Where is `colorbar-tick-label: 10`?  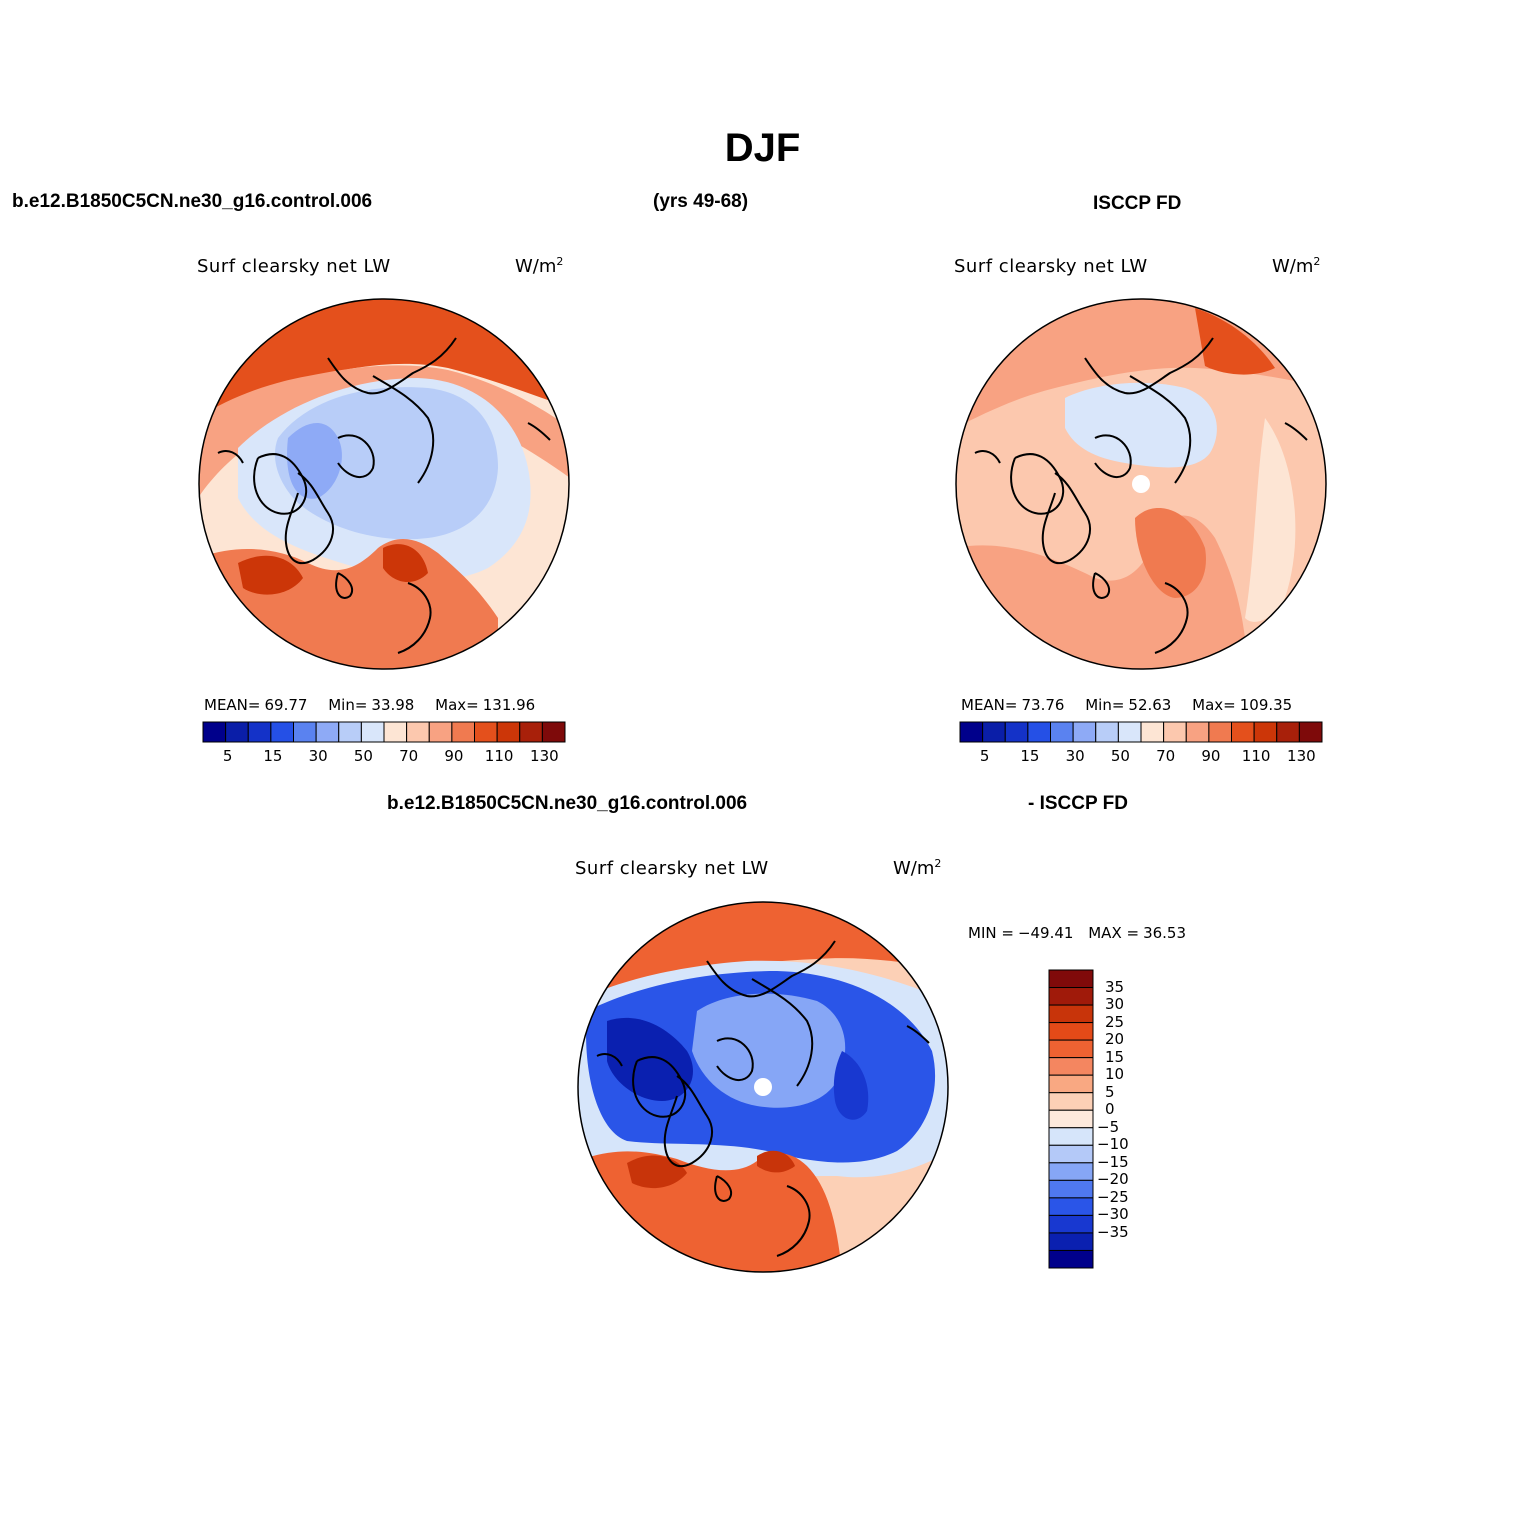 colorbar-tick-label: 10 is located at coordinates (1115, 1074).